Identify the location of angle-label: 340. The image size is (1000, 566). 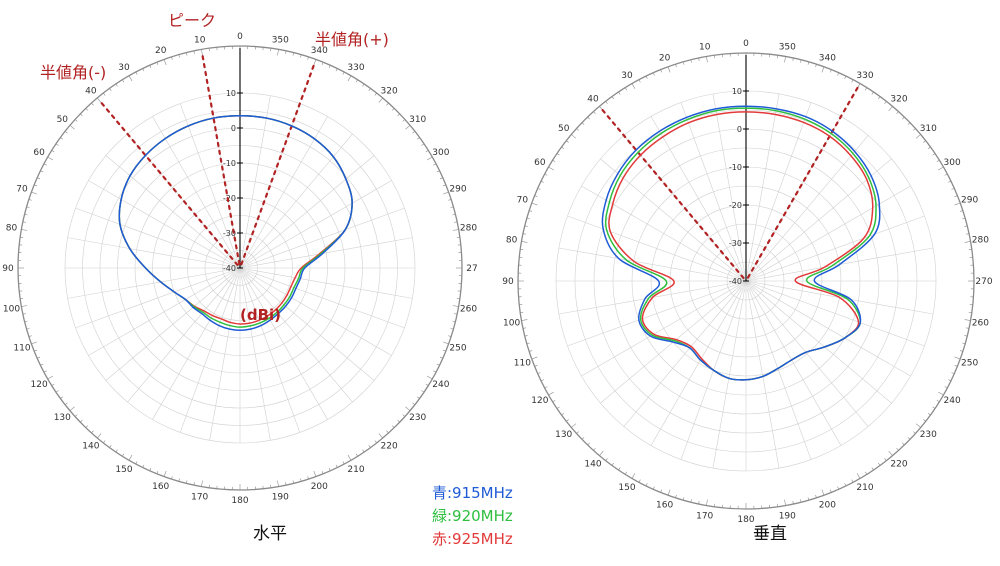
(319, 51).